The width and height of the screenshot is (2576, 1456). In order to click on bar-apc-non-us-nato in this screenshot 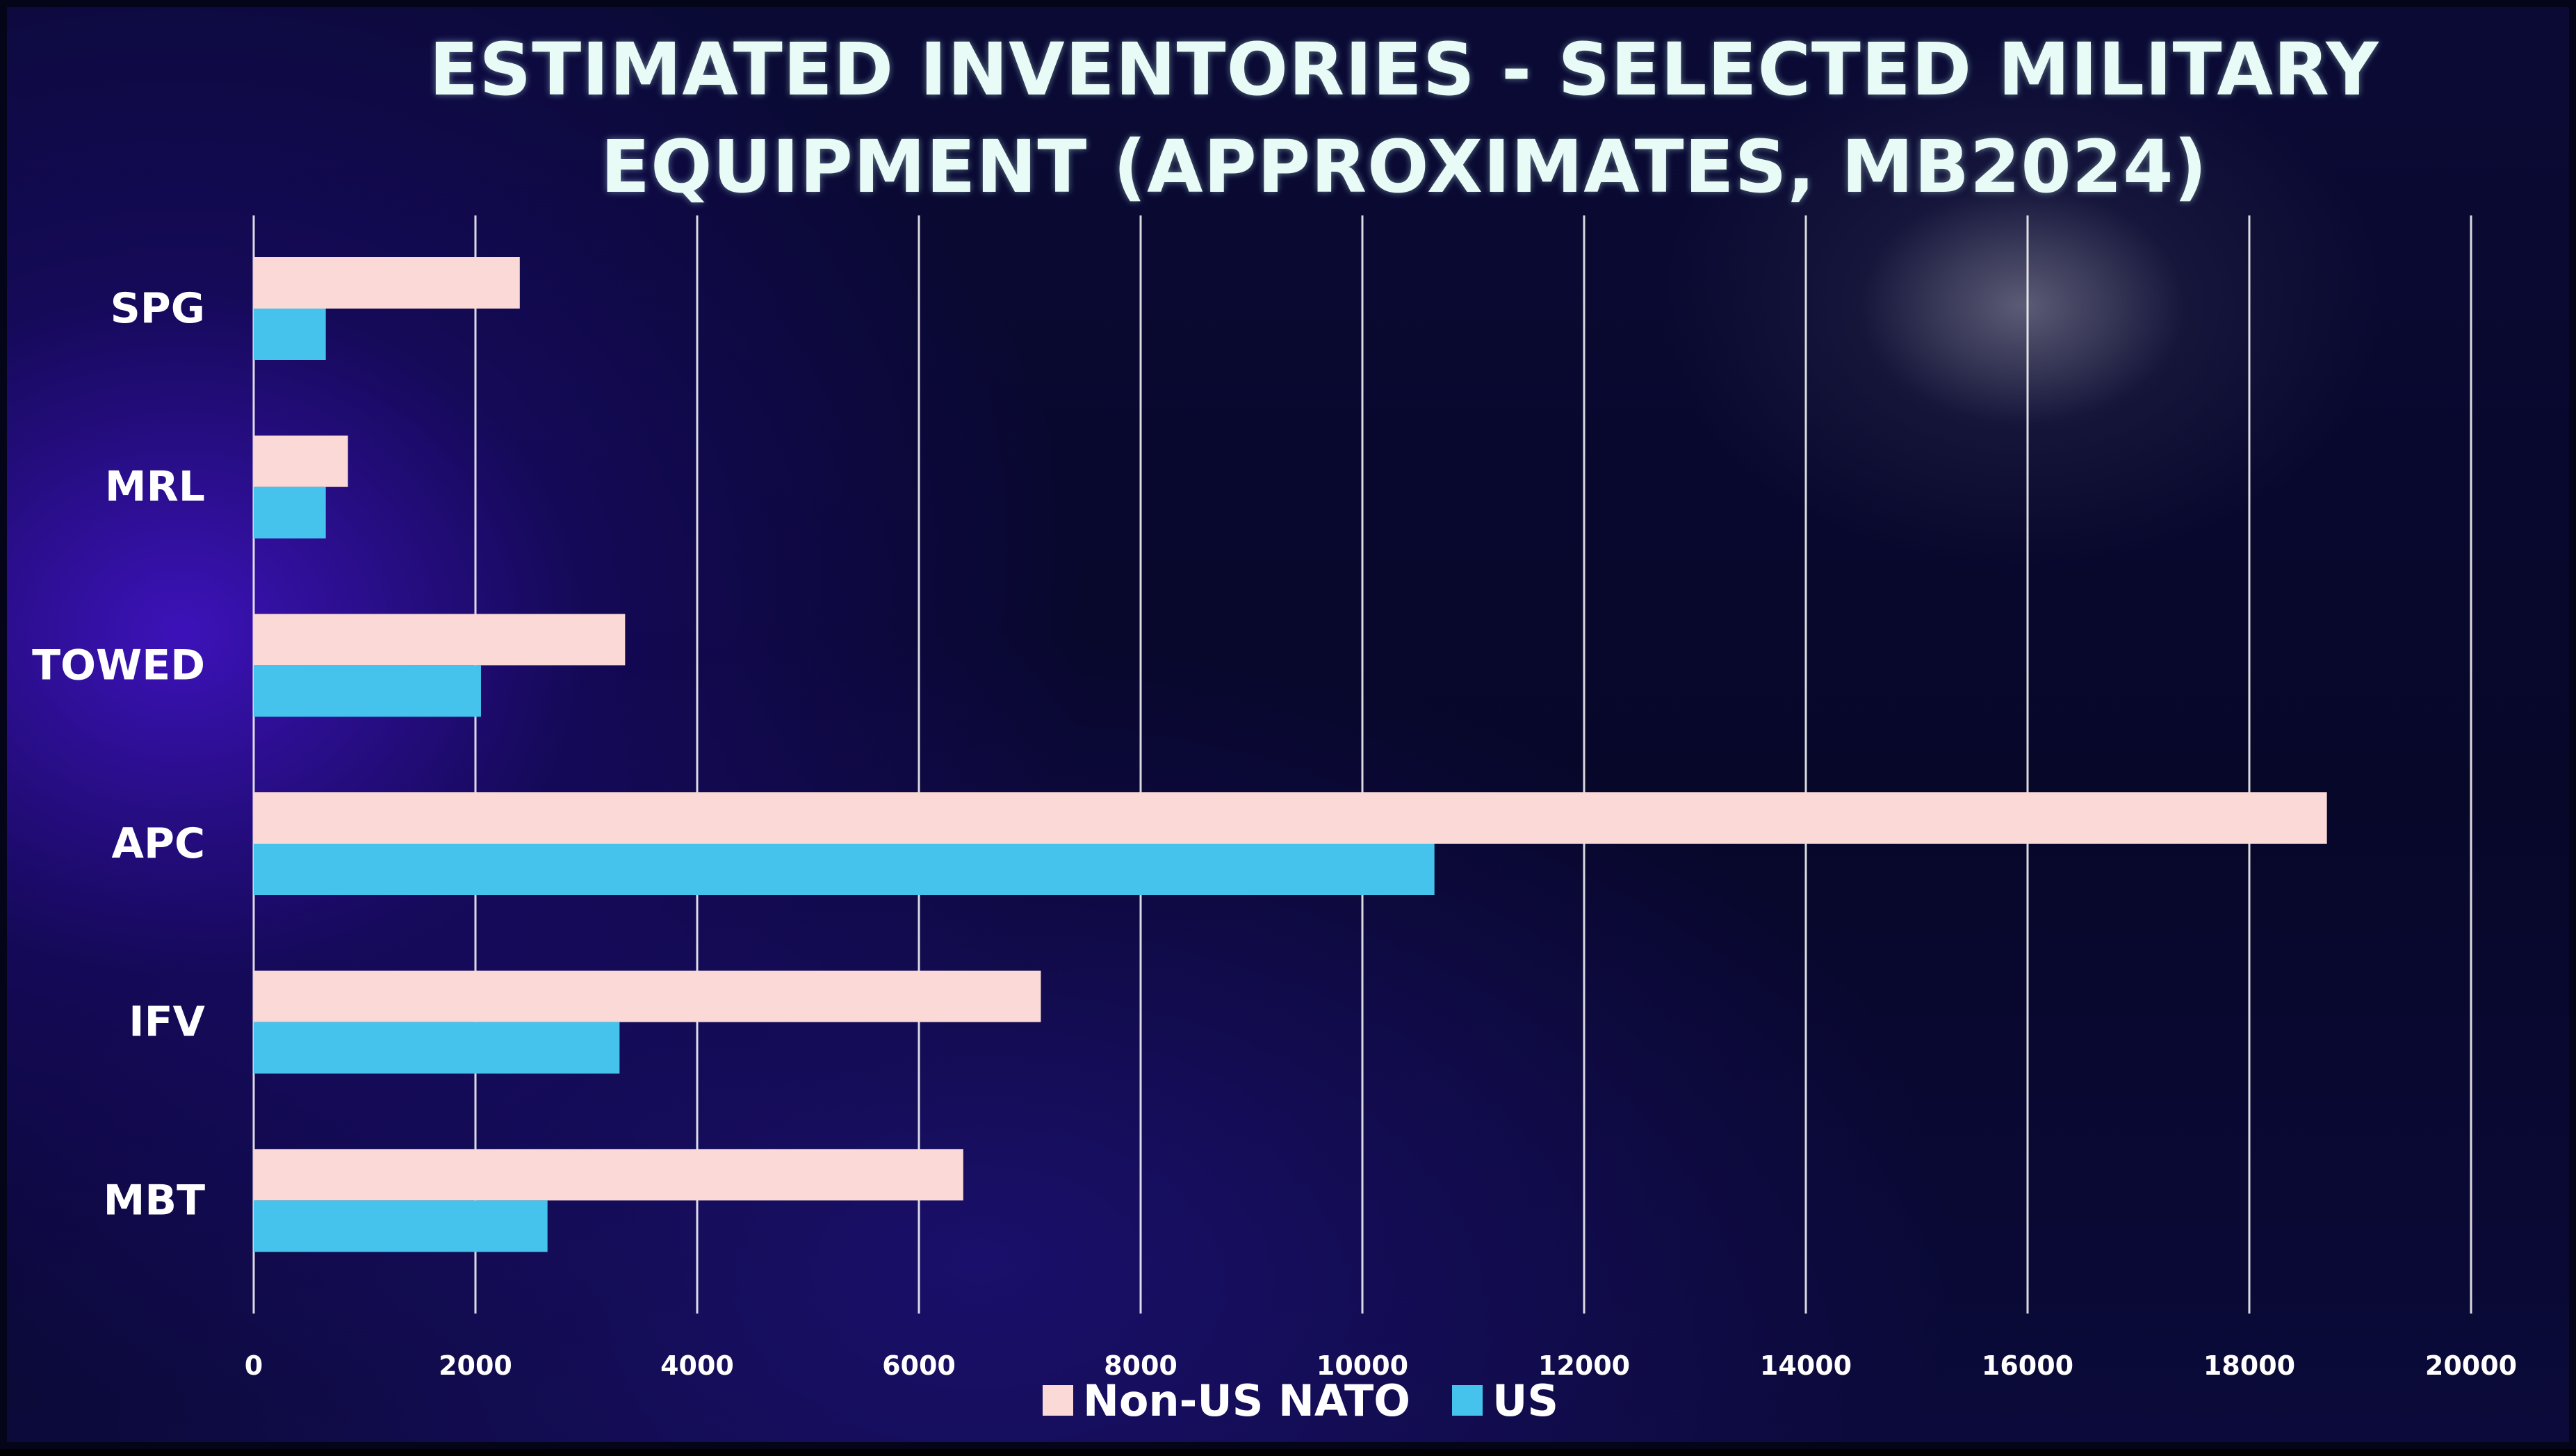, I will do `click(1290, 818)`.